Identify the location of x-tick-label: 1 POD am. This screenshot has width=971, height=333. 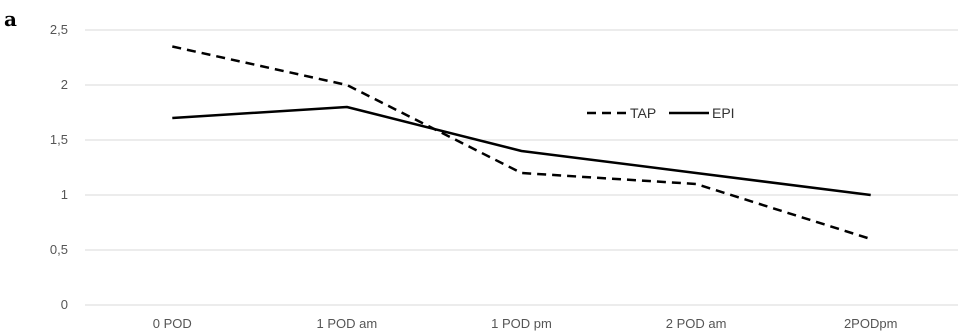
(347, 323).